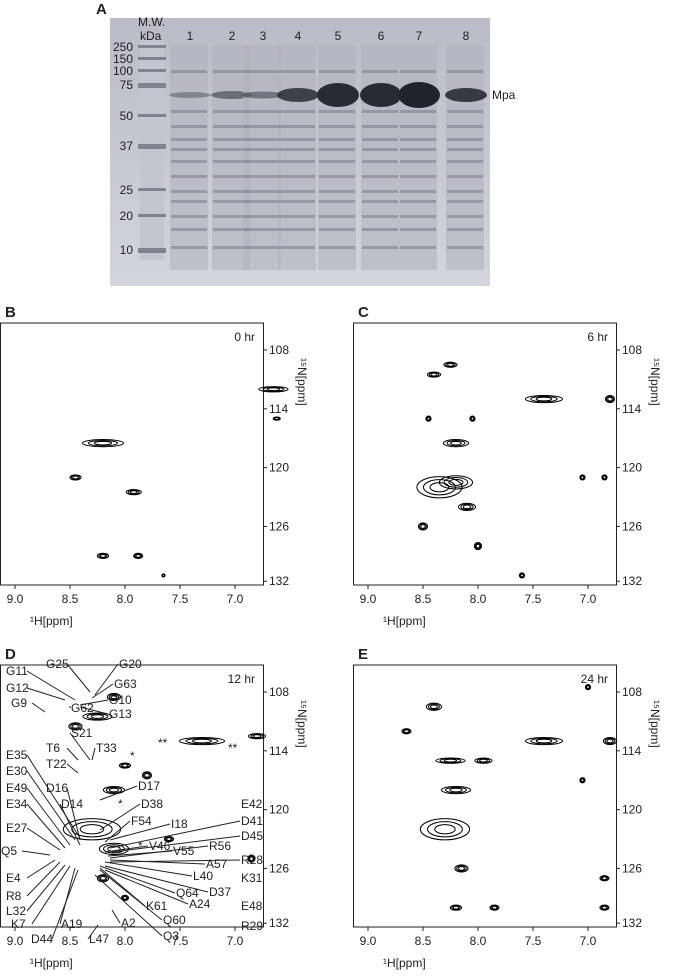 This screenshot has width=685, height=979. What do you see at coordinates (130, 664) in the screenshot?
I see `residue-label: G20` at bounding box center [130, 664].